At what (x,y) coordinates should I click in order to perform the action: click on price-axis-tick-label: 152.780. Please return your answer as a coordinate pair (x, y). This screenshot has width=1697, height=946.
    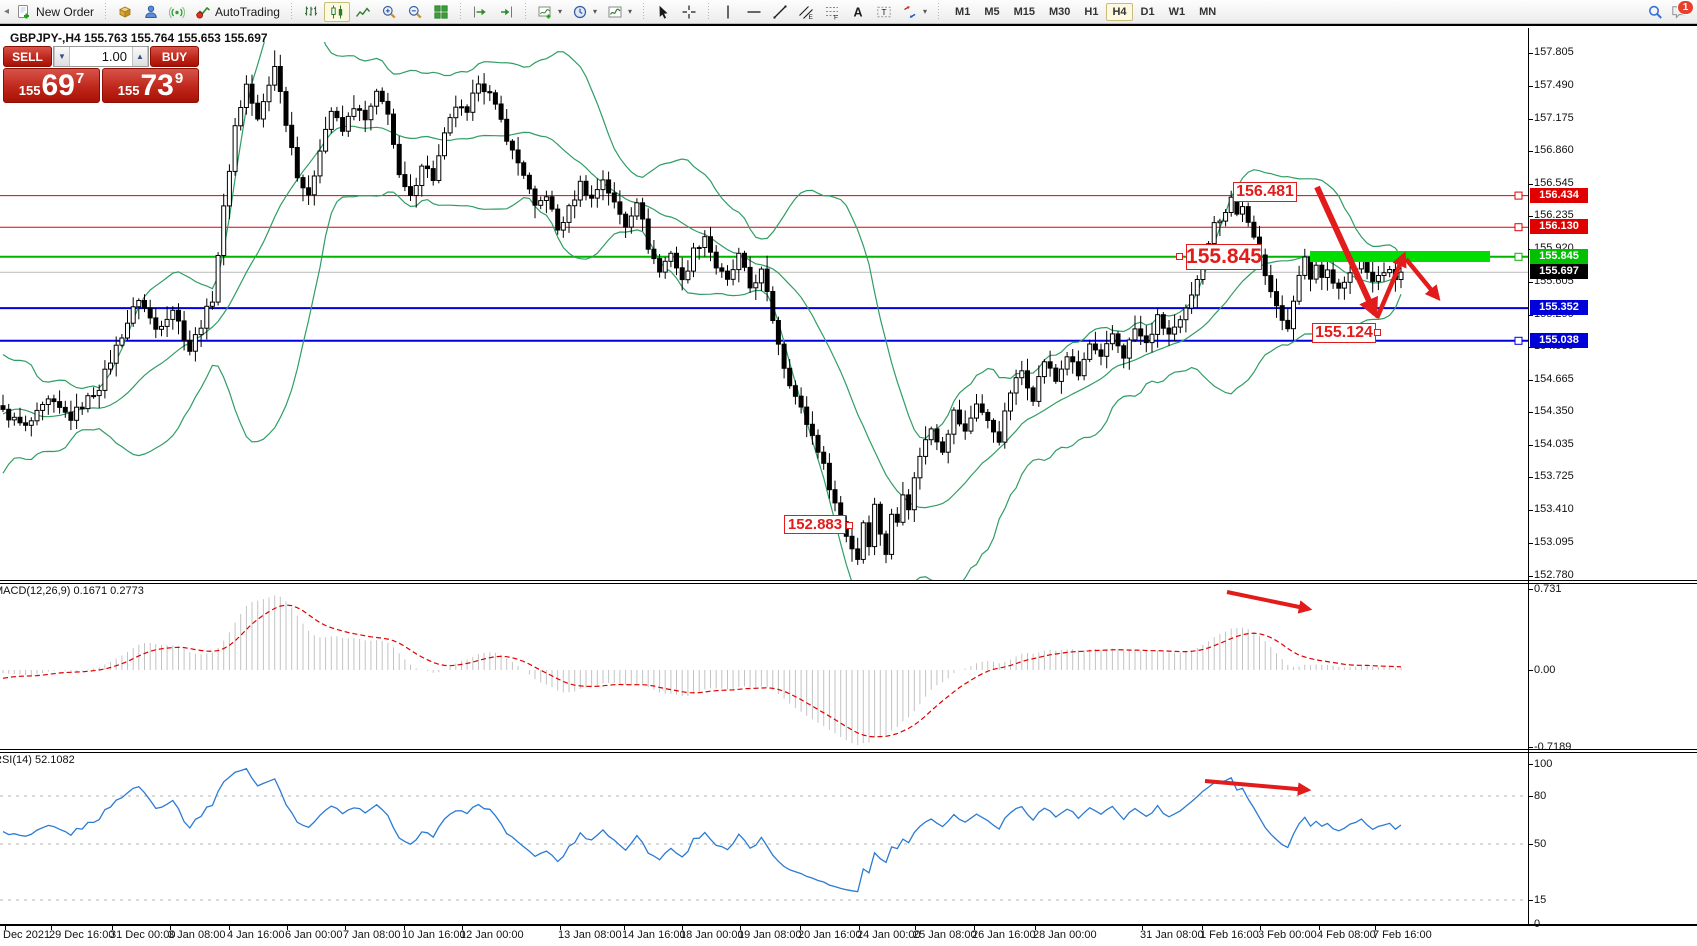
    Looking at the image, I should click on (1554, 574).